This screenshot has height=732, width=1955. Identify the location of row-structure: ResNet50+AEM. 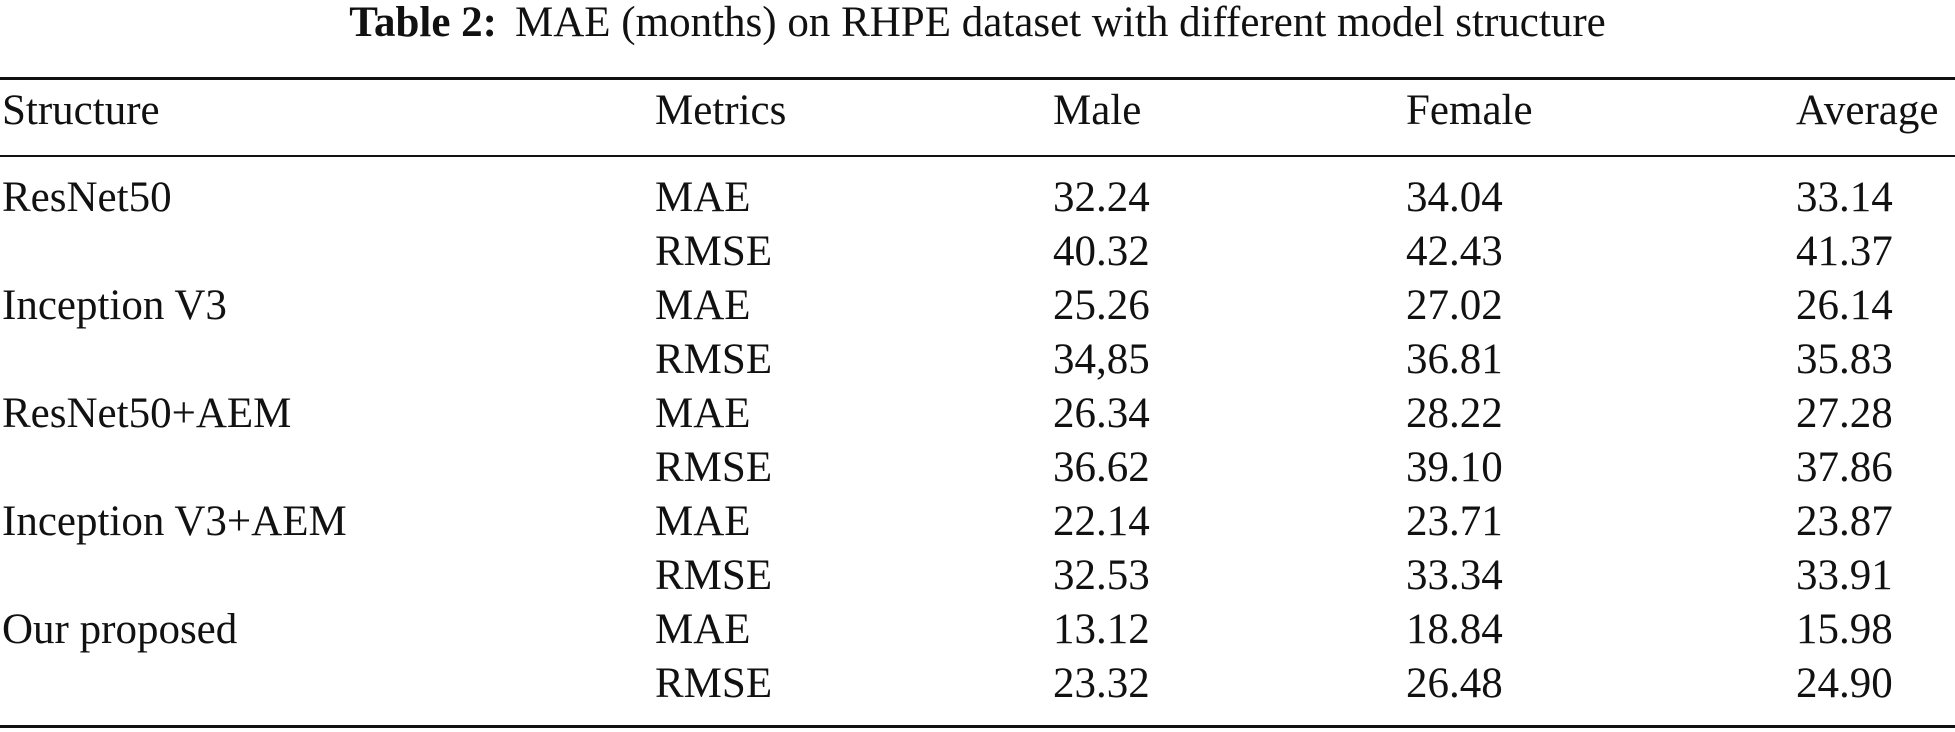
(147, 413).